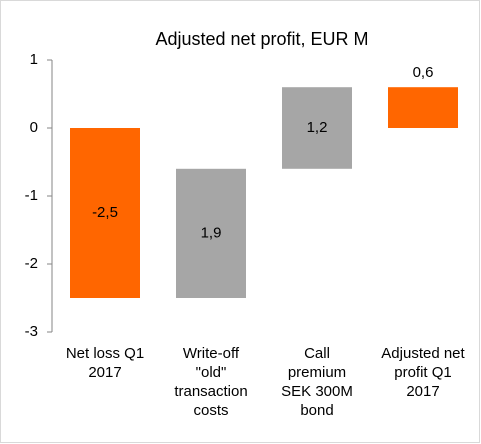 The height and width of the screenshot is (444, 481). I want to click on x-tick-label: Adjusted net profit Q1 2017, so click(423, 372).